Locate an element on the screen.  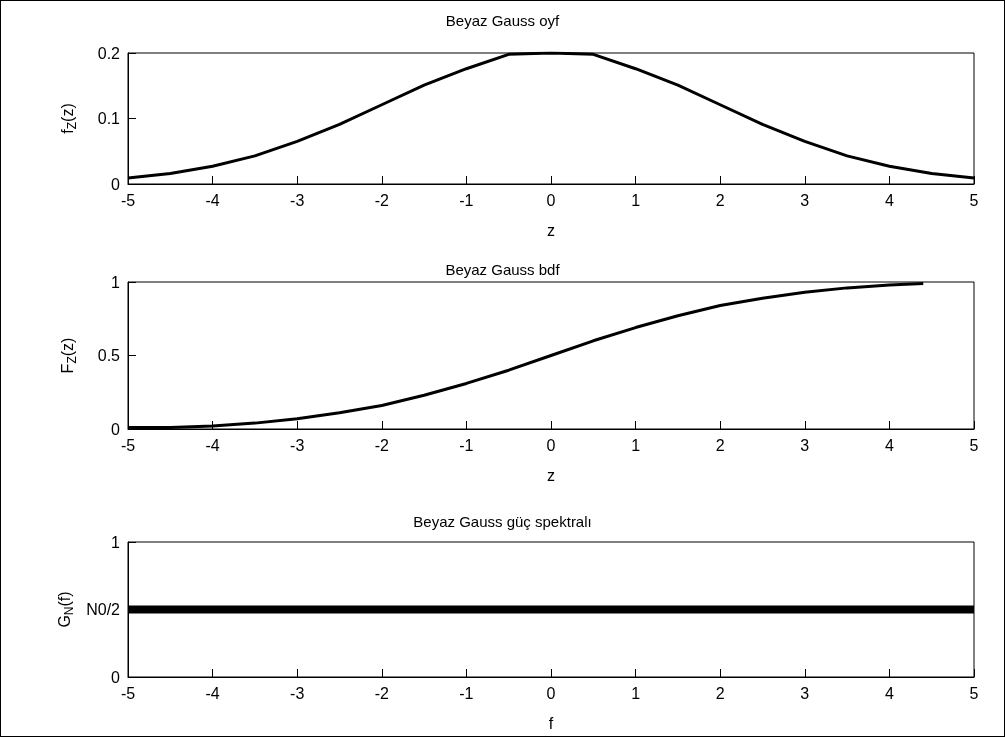
y-tick-label: 0.5 is located at coordinates (109, 355).